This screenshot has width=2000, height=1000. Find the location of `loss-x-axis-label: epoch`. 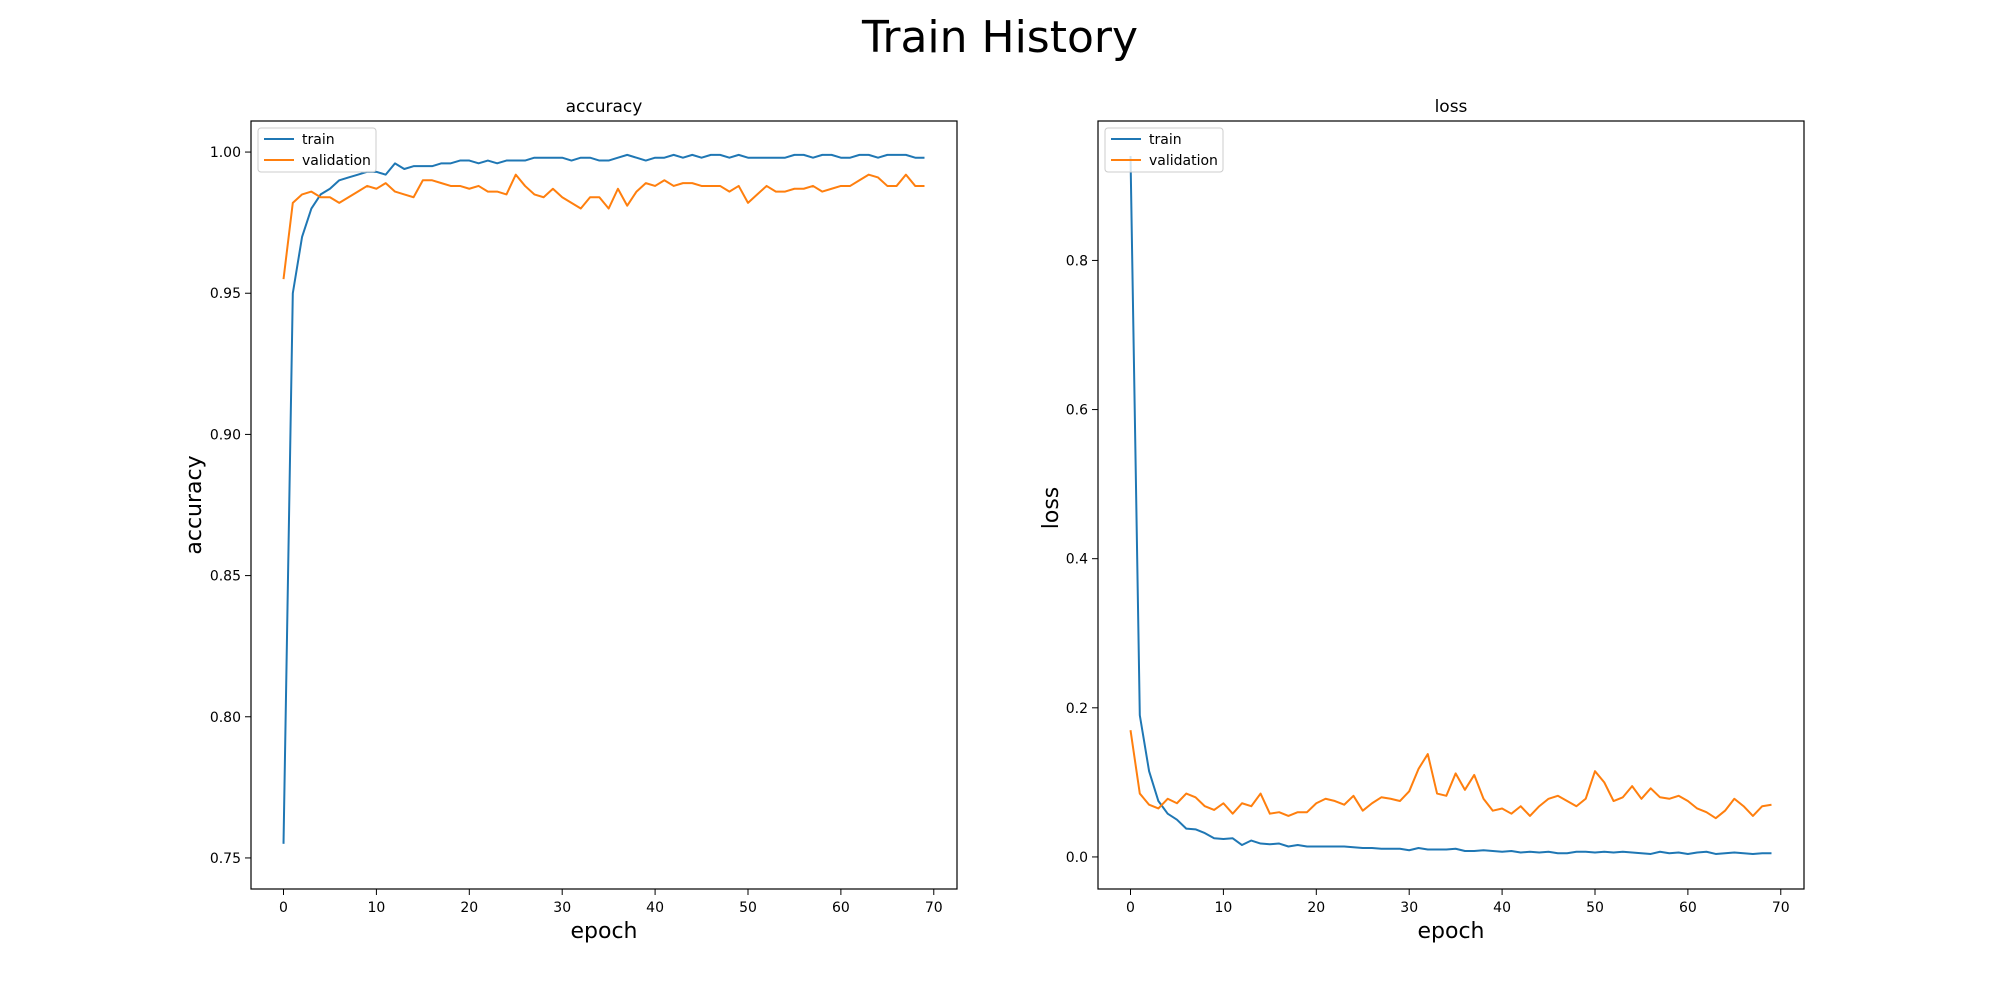

loss-x-axis-label: epoch is located at coordinates (1451, 931).